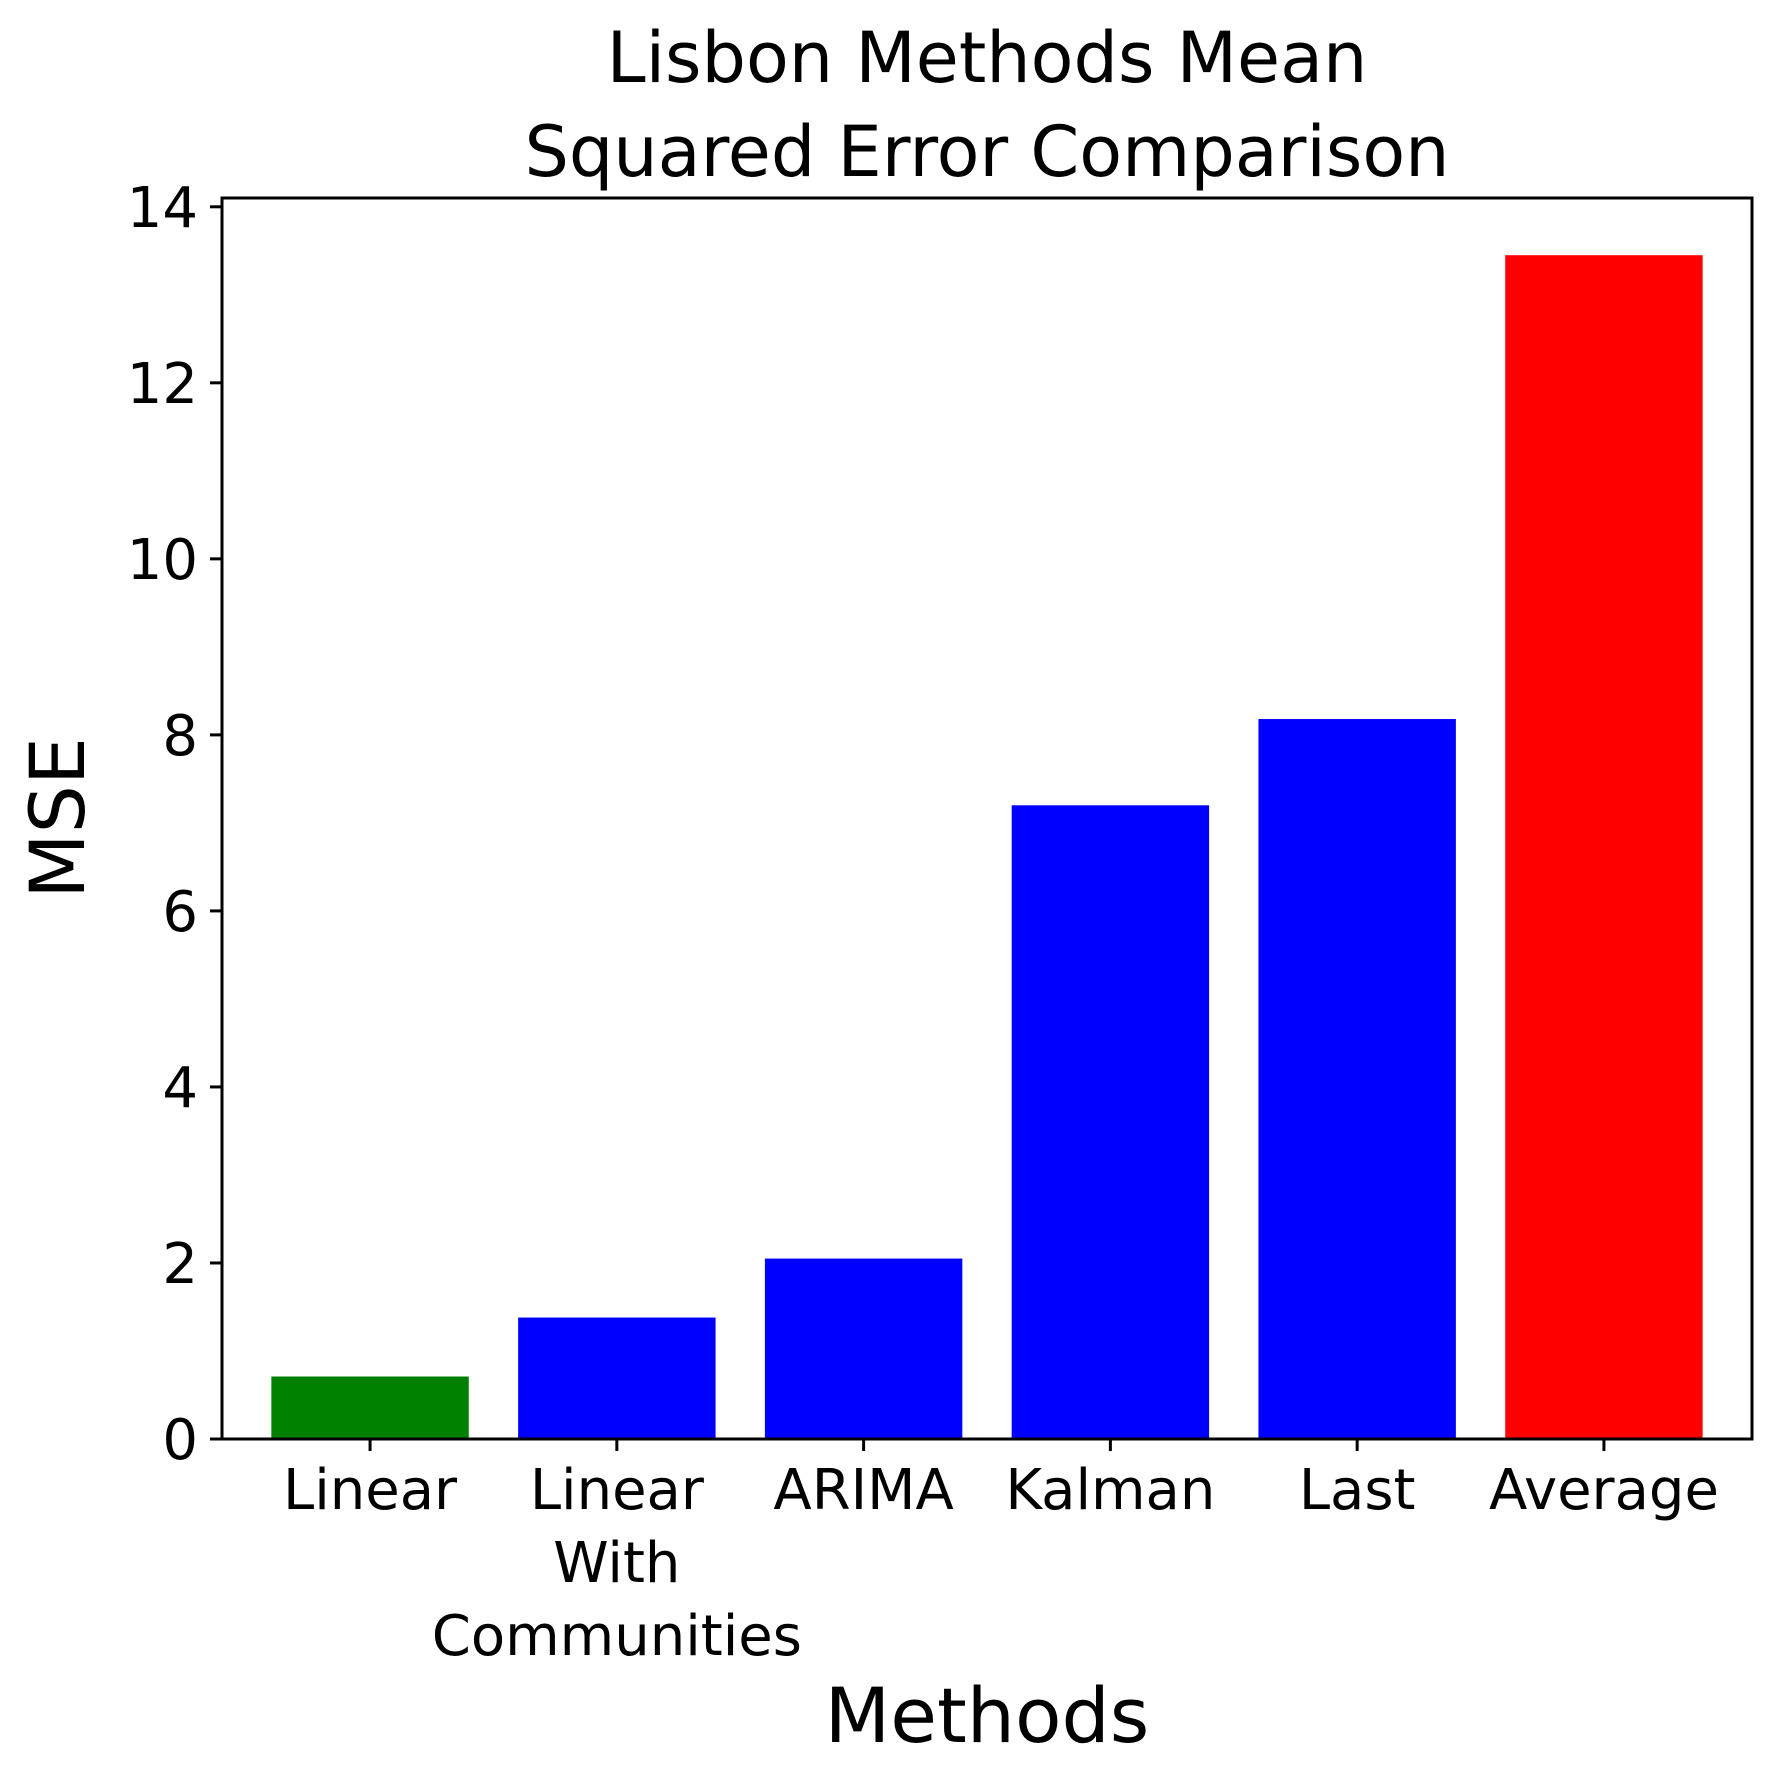 The image size is (1765, 1766). What do you see at coordinates (180, 1088) in the screenshot?
I see `y-tick-label: 4` at bounding box center [180, 1088].